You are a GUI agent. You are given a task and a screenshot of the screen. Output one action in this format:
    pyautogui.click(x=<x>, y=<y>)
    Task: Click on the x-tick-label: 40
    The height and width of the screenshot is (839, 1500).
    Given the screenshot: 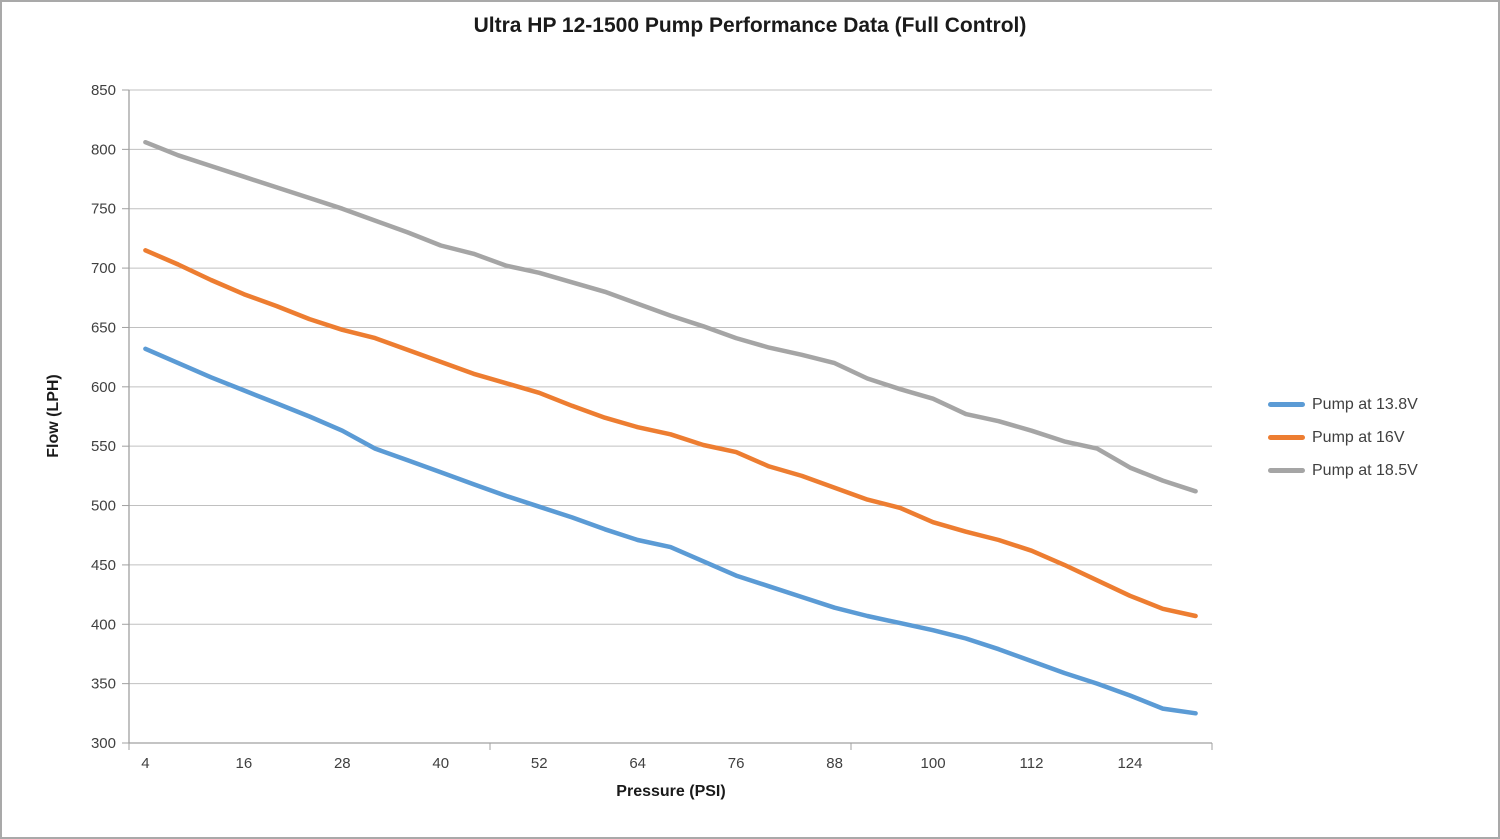 What is the action you would take?
    pyautogui.click(x=440, y=763)
    